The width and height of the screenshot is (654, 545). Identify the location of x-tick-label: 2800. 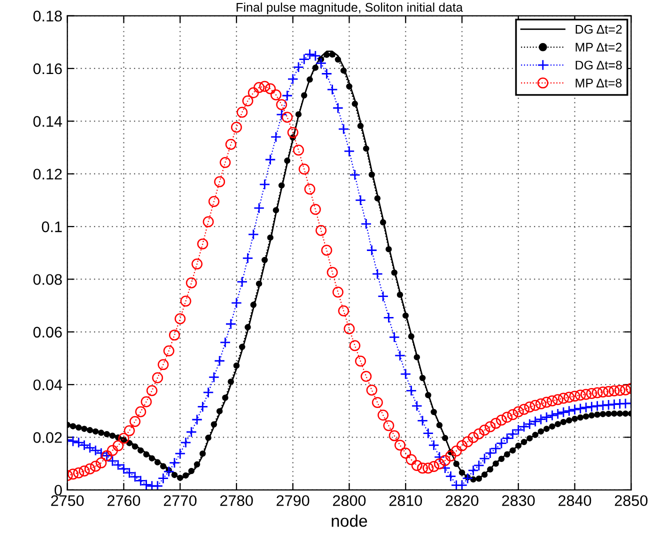
(349, 500).